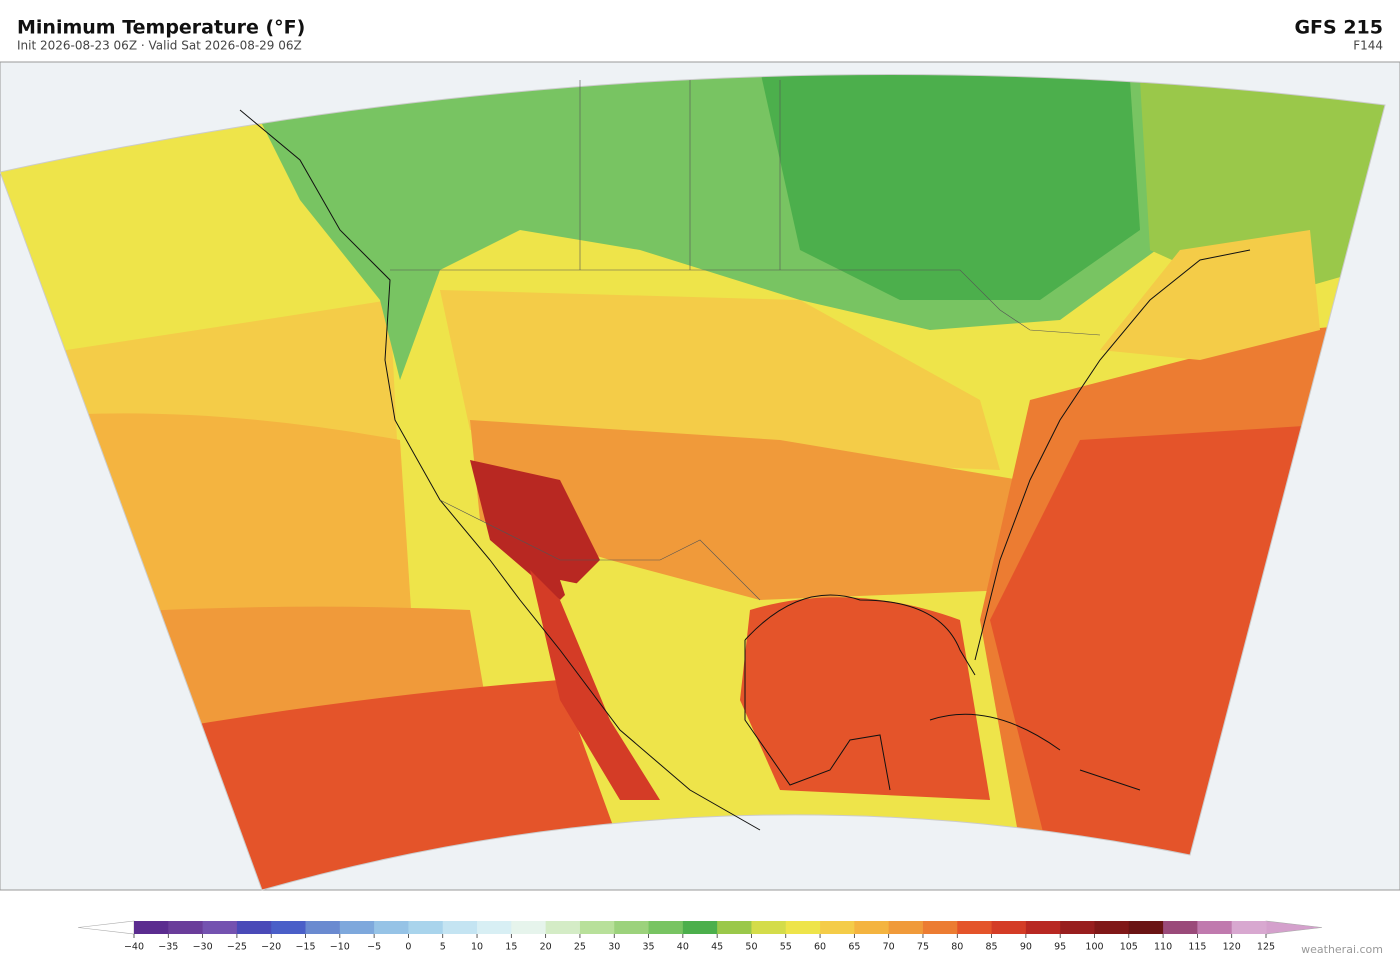 Image resolution: width=1400 pixels, height=964 pixels. I want to click on tick-label: 70, so click(889, 947).